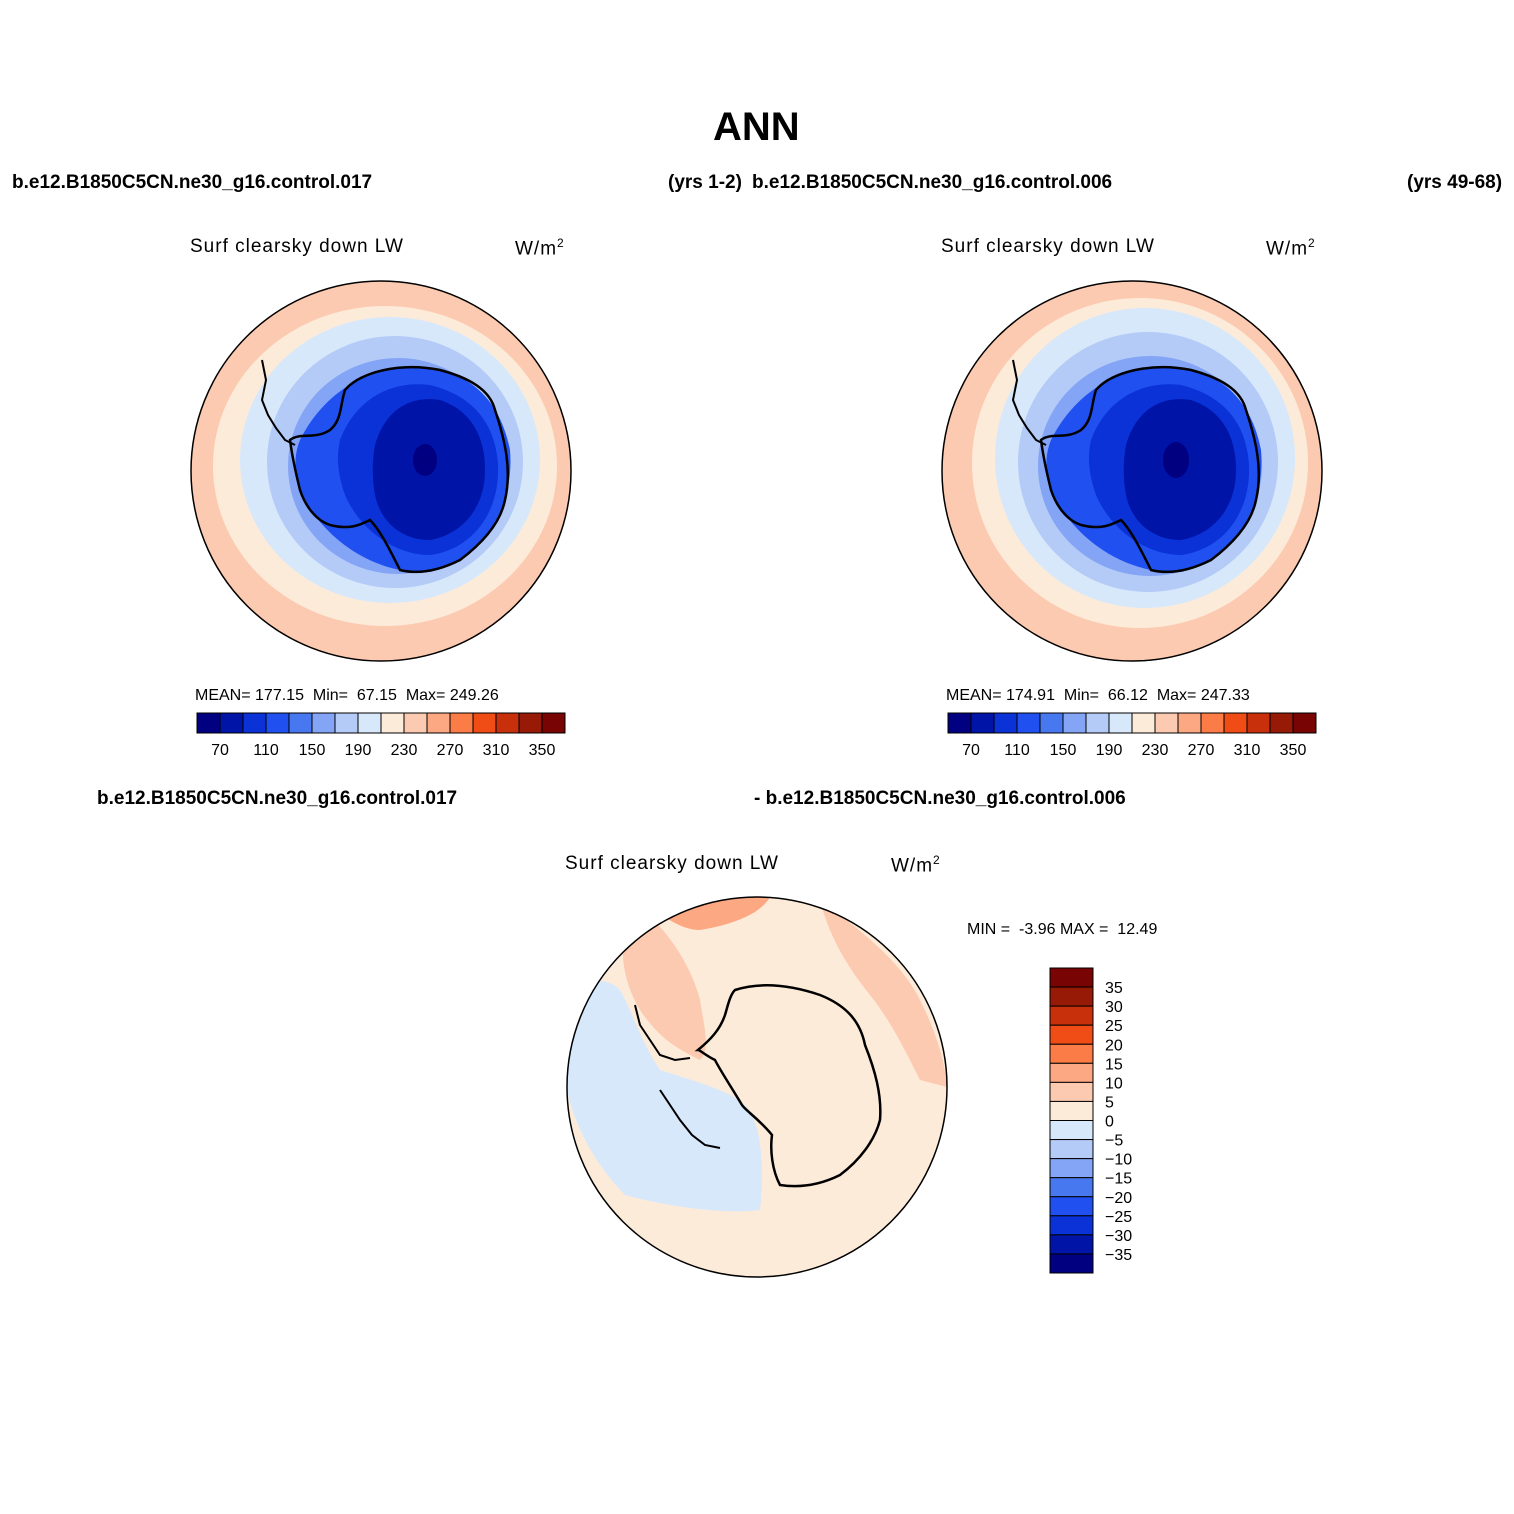  I want to click on panel2-units: W/m2, so click(1291, 248).